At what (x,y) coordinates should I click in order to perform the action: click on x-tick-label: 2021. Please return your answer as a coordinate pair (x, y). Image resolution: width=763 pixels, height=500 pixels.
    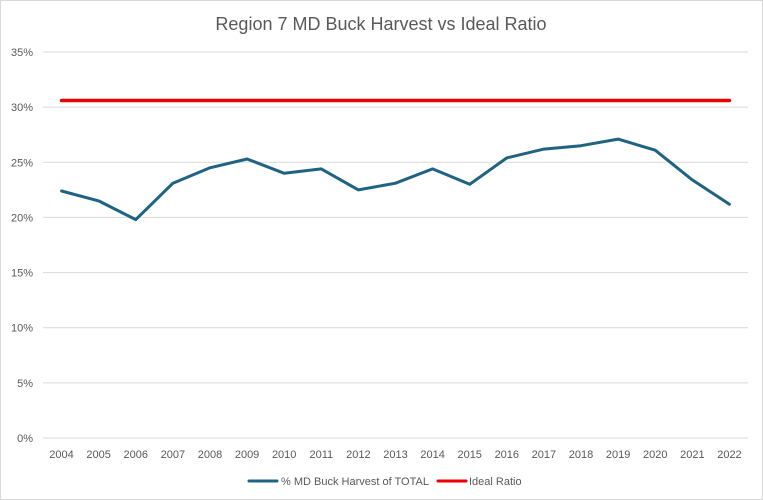
    Looking at the image, I should click on (692, 455).